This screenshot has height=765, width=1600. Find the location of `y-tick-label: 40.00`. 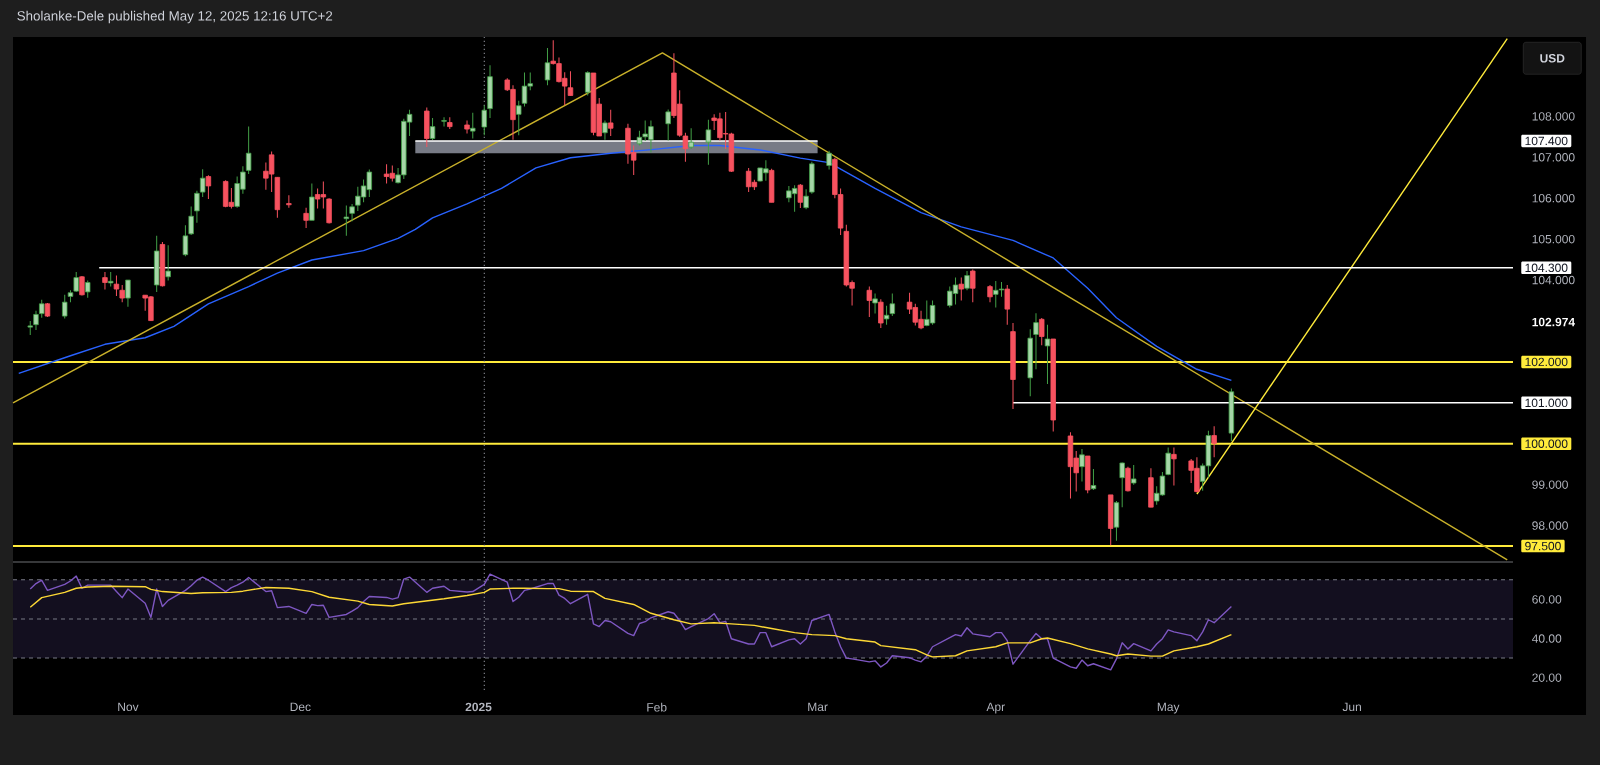

y-tick-label: 40.00 is located at coordinates (1546, 638).